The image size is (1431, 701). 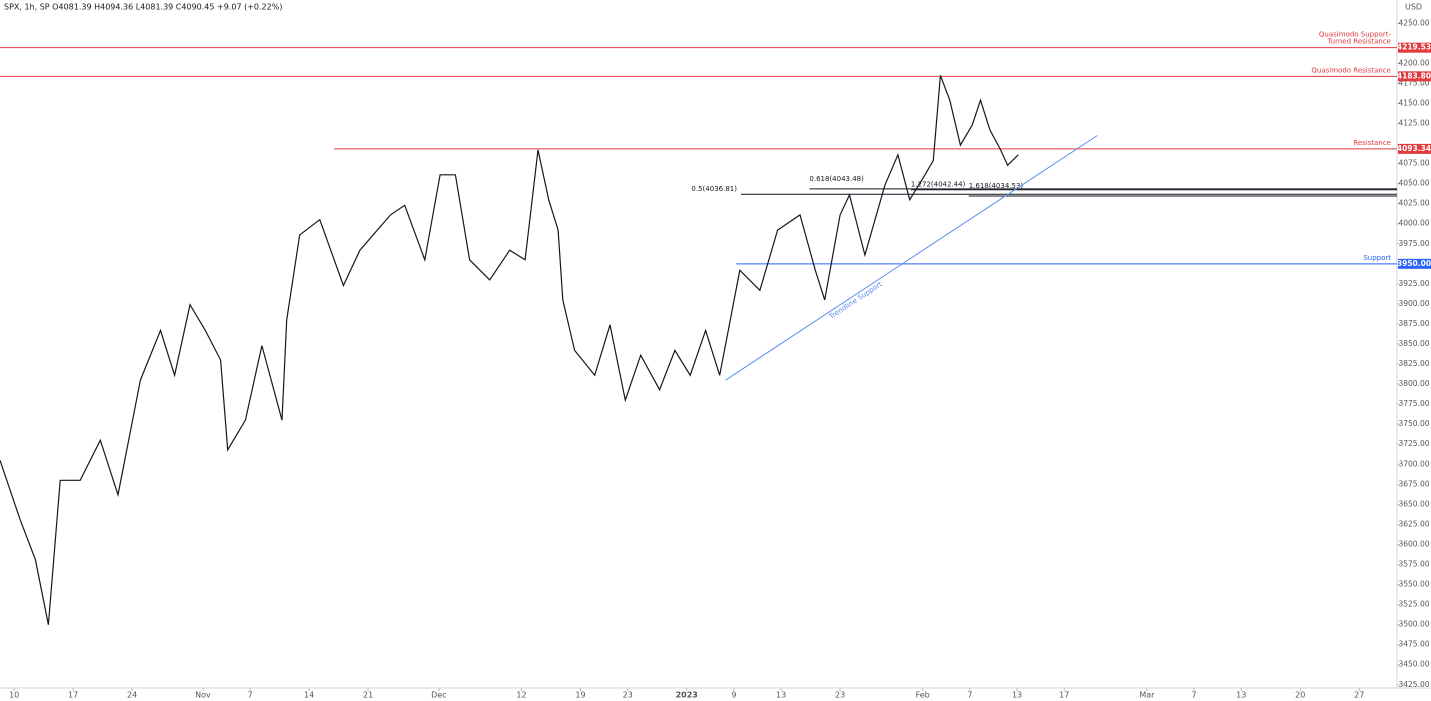 I want to click on y-tick-label: 3825.00, so click(x=1413, y=363).